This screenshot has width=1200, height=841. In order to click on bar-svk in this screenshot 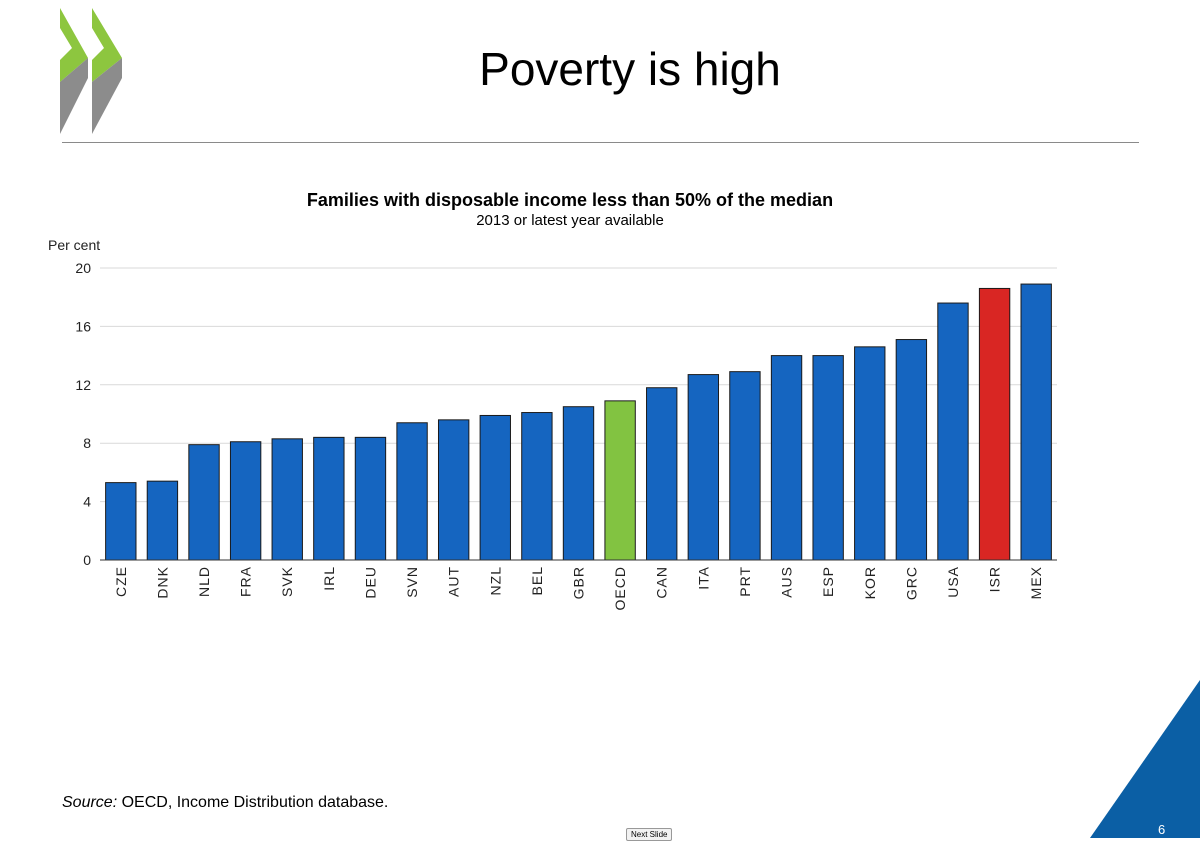, I will do `click(287, 499)`.